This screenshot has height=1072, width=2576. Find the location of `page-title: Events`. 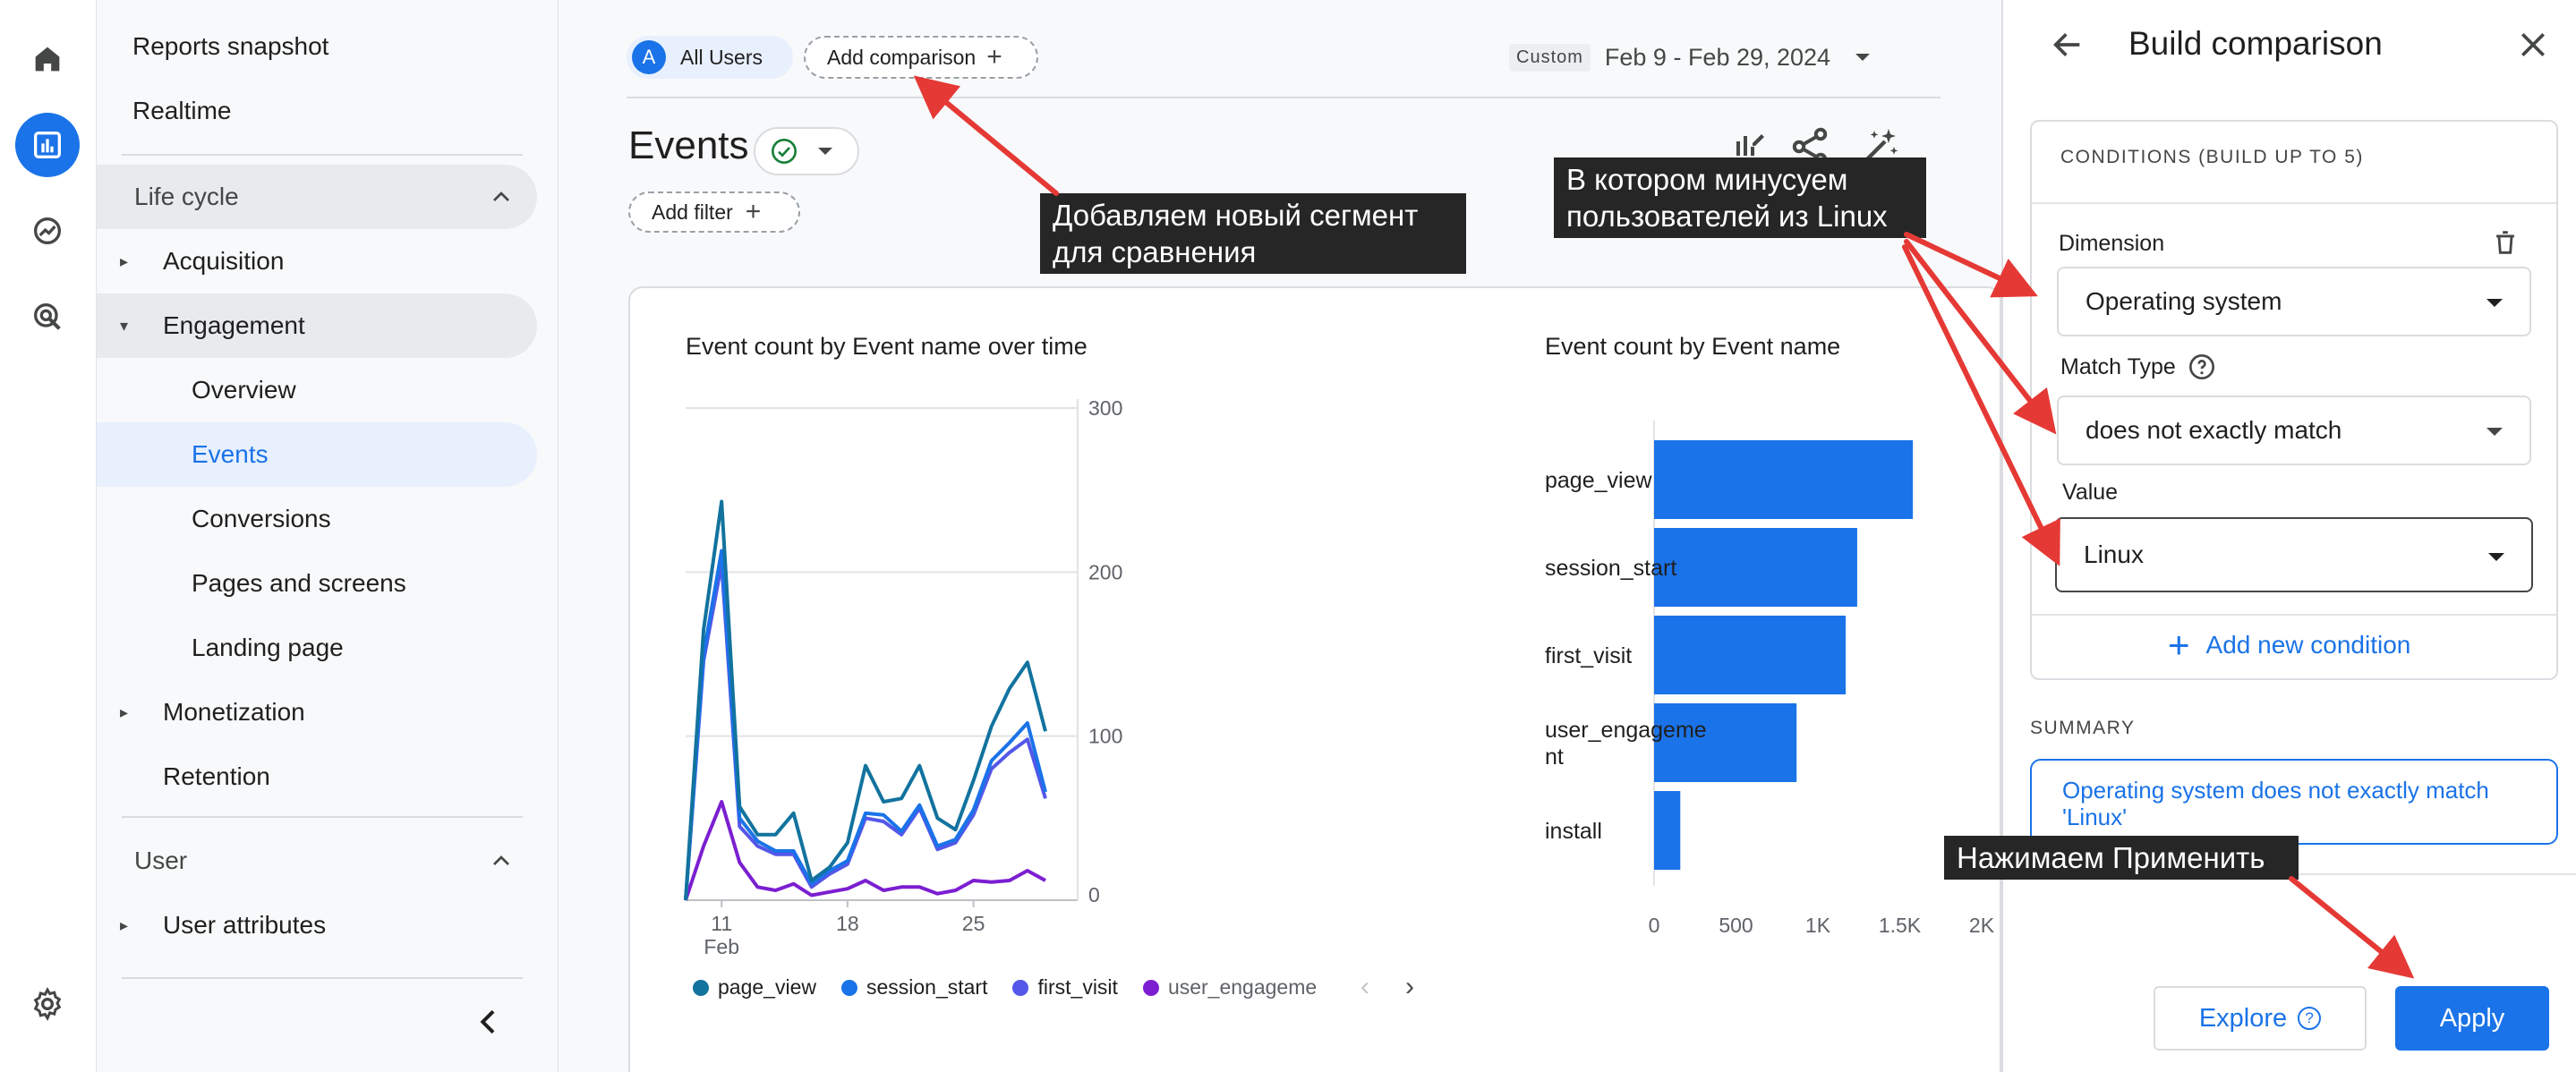

page-title: Events is located at coordinates (688, 145).